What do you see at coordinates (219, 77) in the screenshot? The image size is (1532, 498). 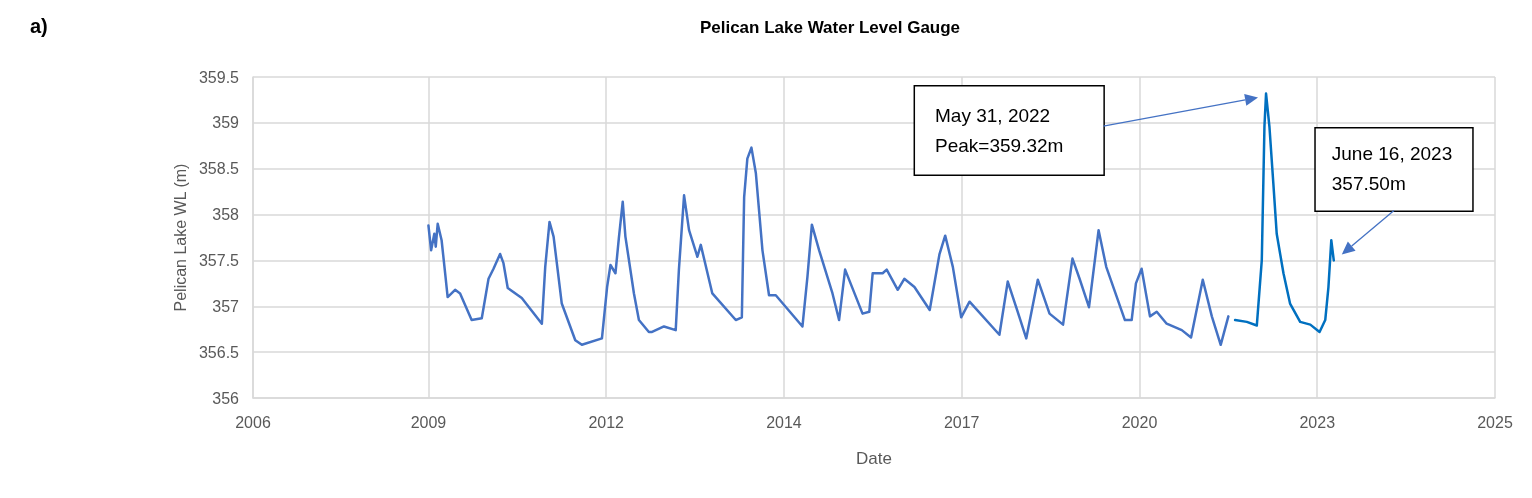 I see `y-tick-label: 359.5` at bounding box center [219, 77].